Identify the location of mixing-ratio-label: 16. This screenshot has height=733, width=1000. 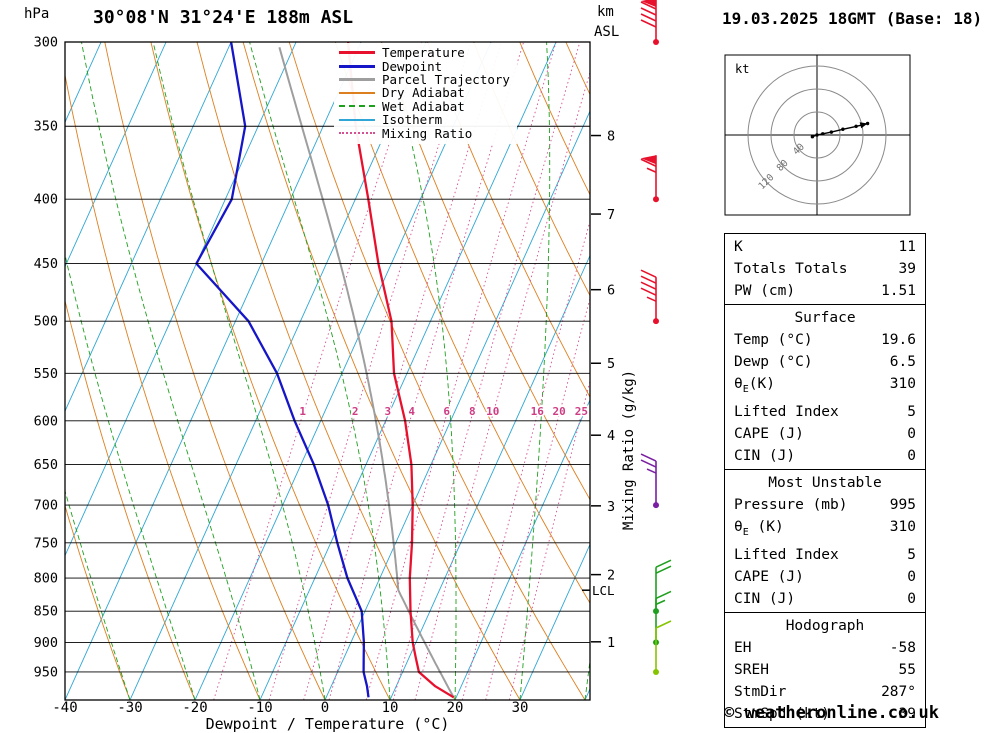
(538, 411).